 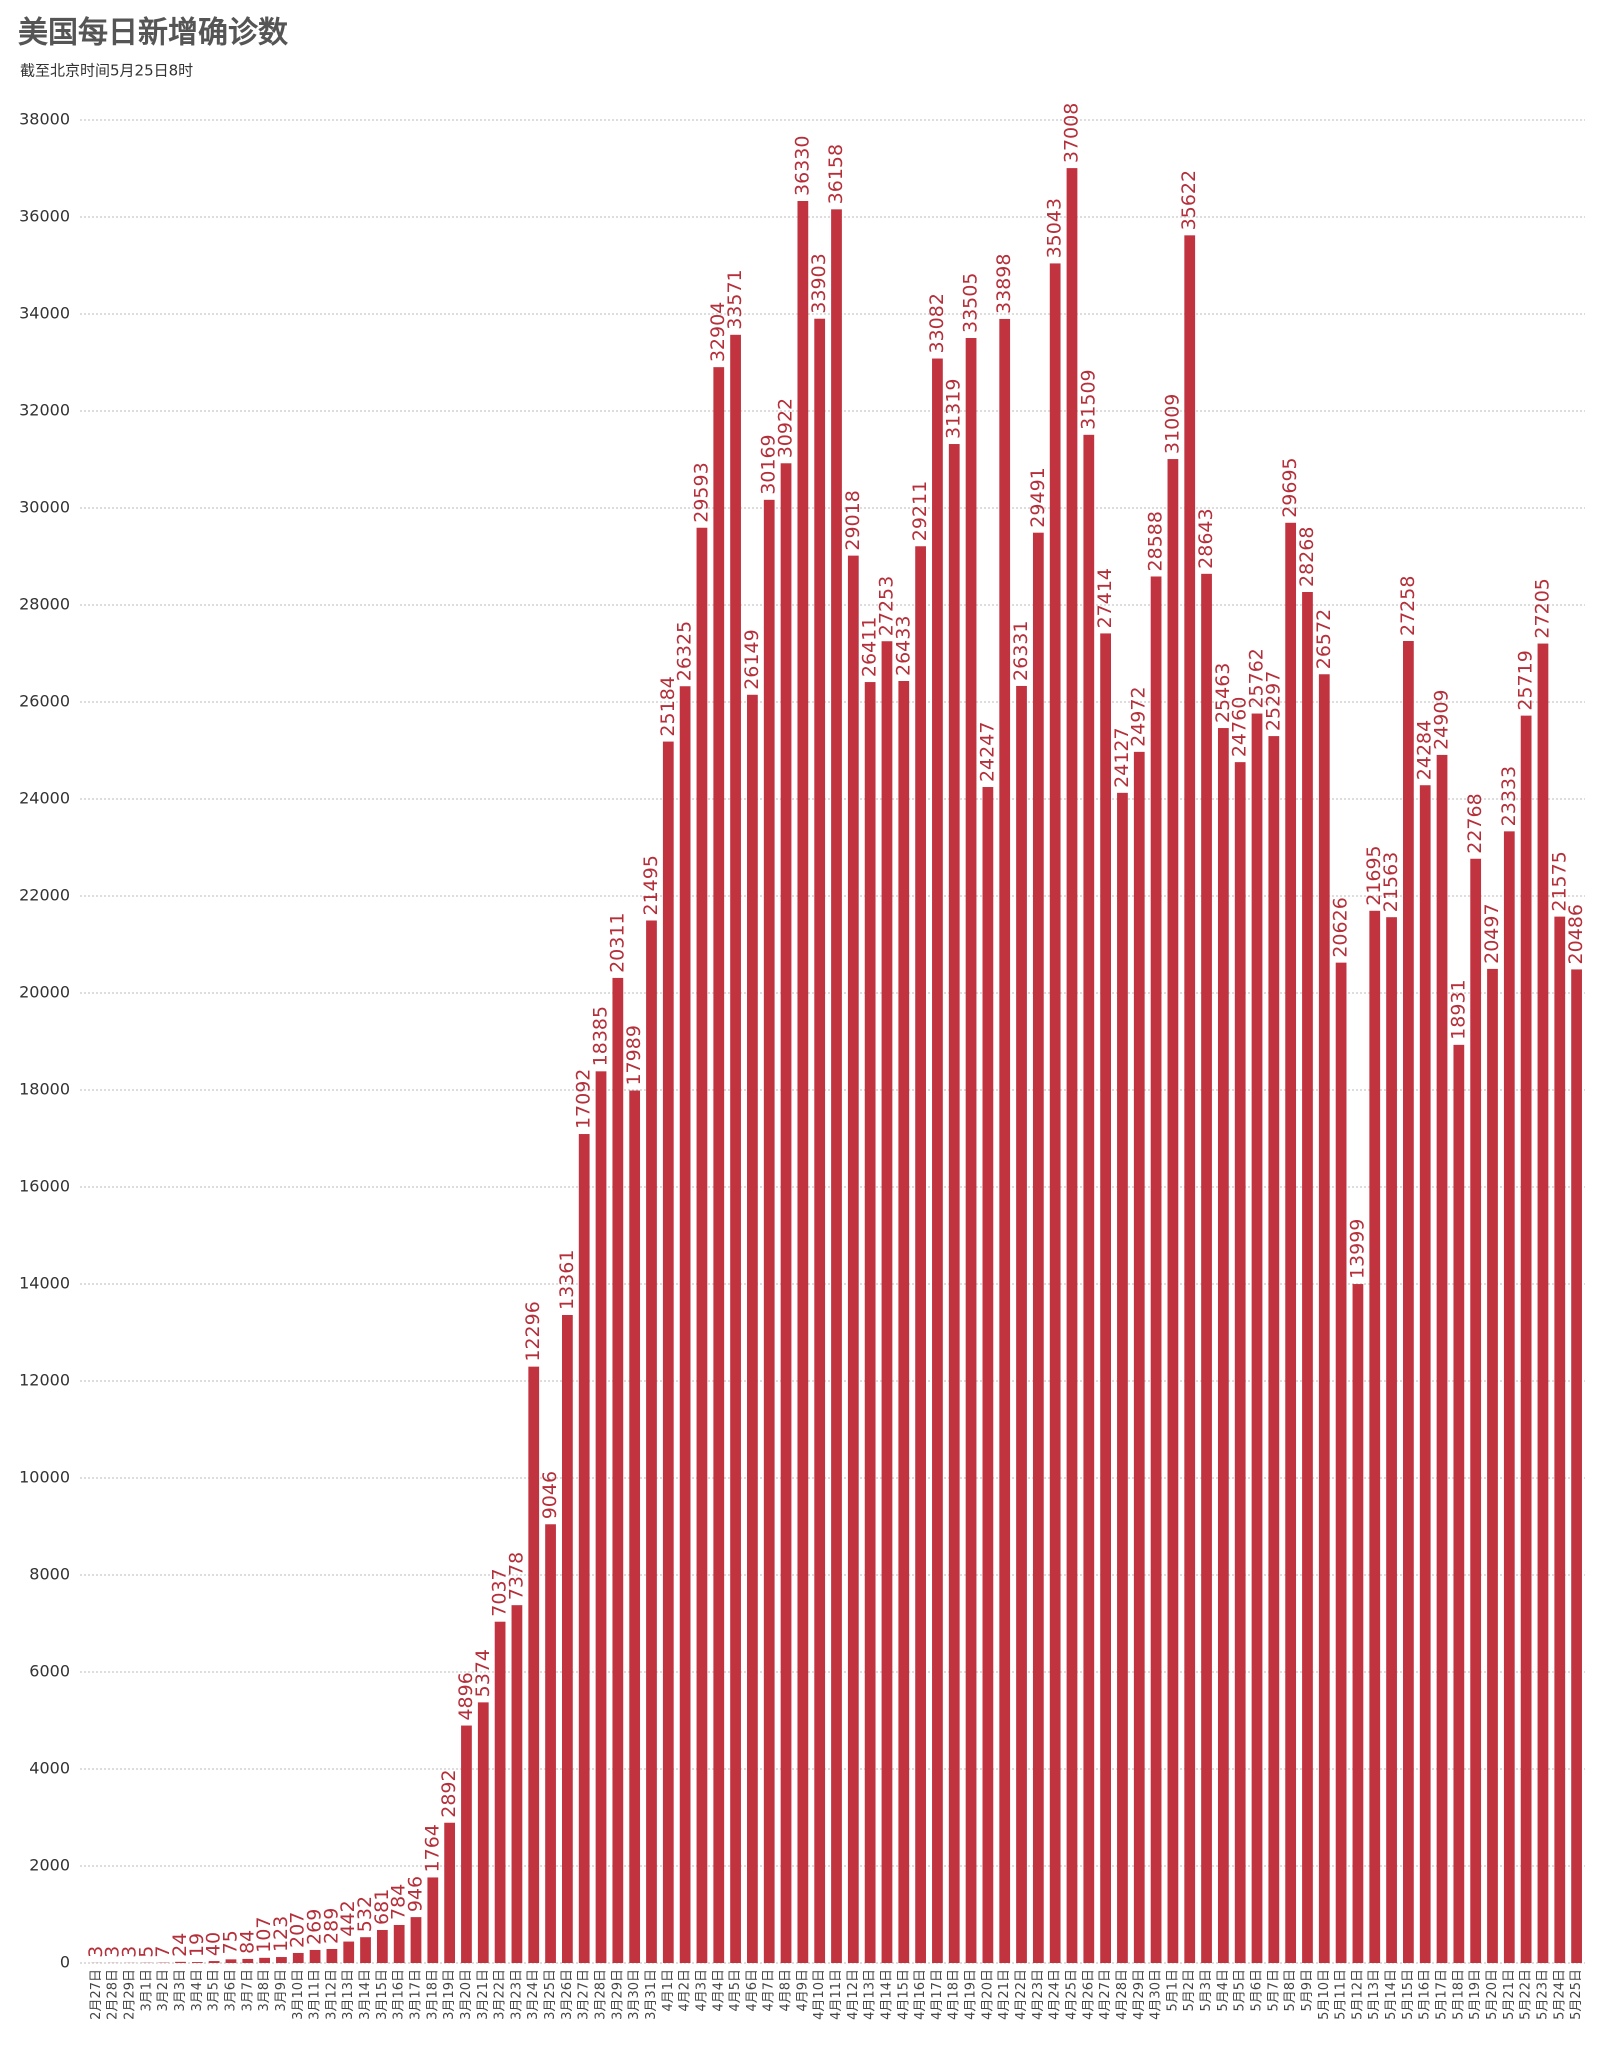 What do you see at coordinates (735, 299) in the screenshot?
I see `value-label: 33571` at bounding box center [735, 299].